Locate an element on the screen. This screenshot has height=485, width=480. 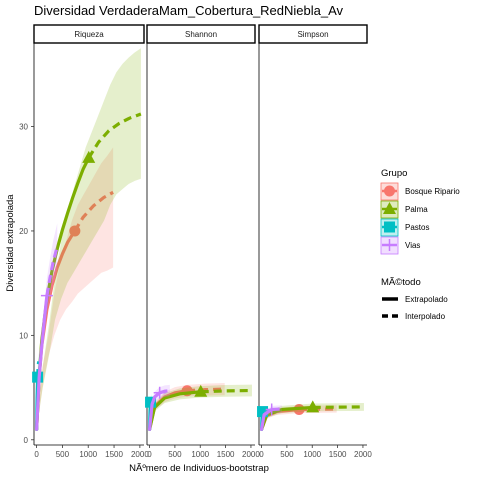
legend-item-interpolado: Interpolado is located at coordinates (414, 316).